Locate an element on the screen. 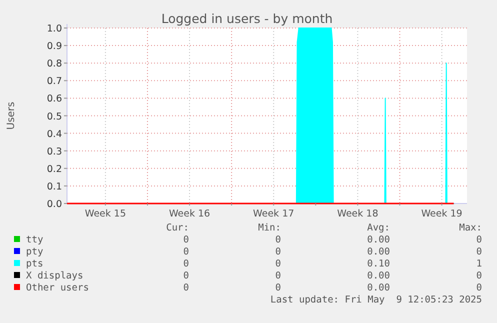  y-tick-label: 0.7 is located at coordinates (54, 82).